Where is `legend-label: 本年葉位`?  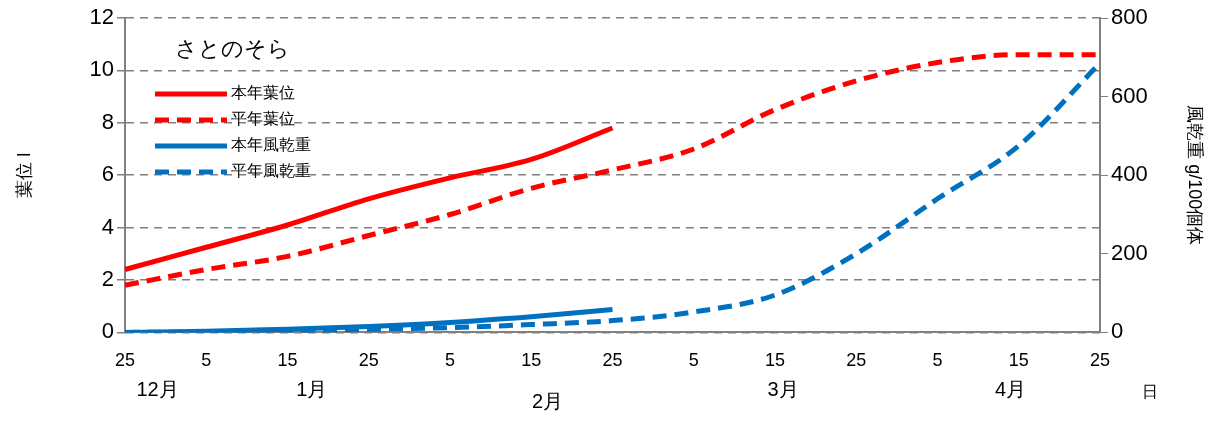
legend-label: 本年葉位 is located at coordinates (263, 93).